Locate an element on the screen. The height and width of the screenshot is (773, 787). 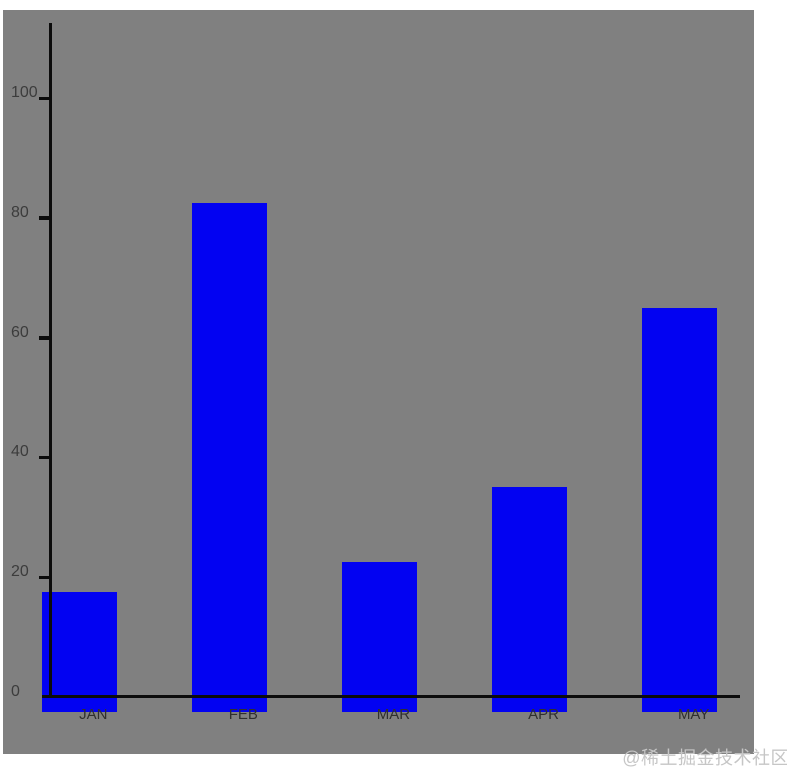
y-tick-label-0: 0 is located at coordinates (15, 691).